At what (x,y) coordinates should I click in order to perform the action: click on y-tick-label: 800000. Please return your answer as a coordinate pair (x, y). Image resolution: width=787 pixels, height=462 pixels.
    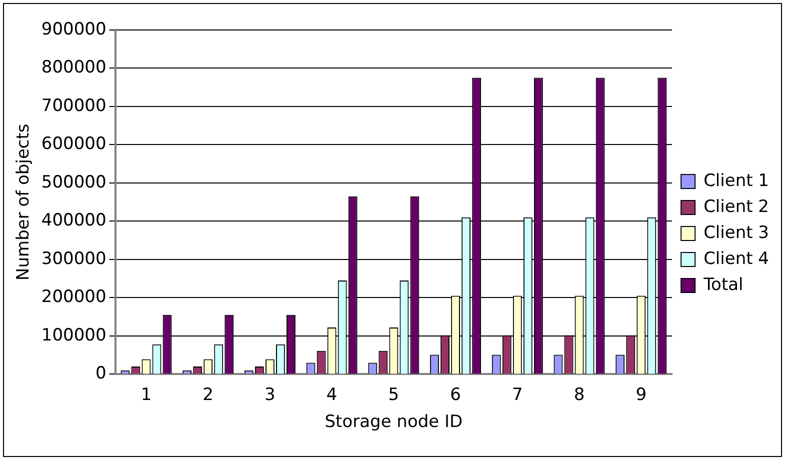
    Looking at the image, I should click on (73, 68).